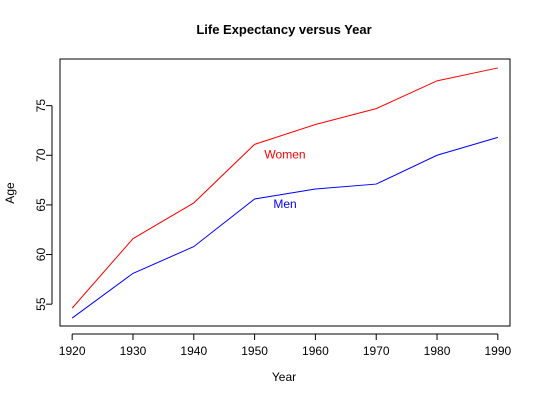  Describe the element at coordinates (284, 154) in the screenshot. I see `women-series-label: Women` at that location.